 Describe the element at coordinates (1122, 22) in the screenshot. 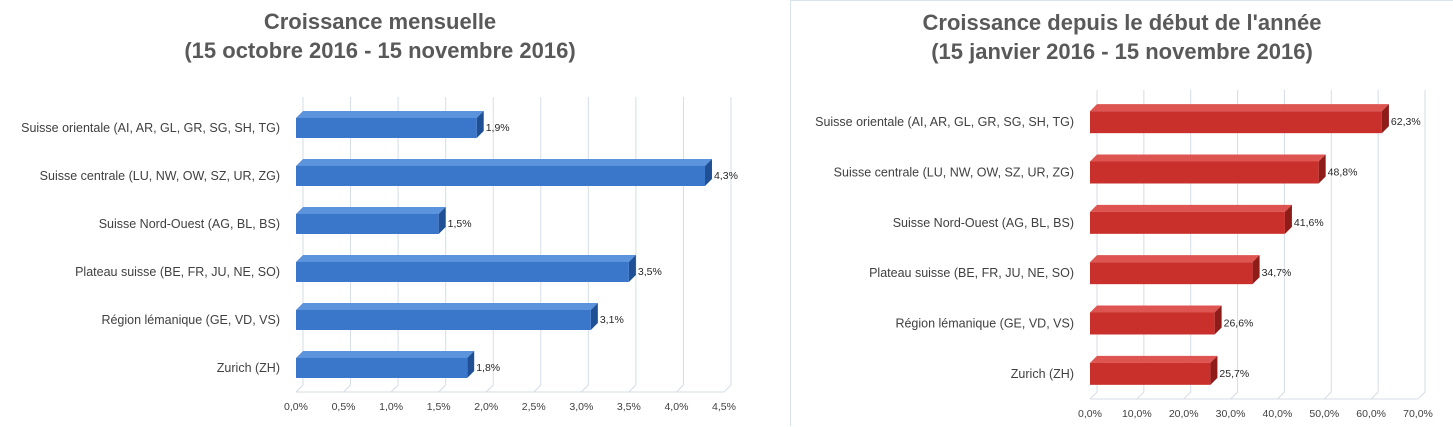

I see `chart-title-line1: Croissance depuis le début de l'année` at that location.